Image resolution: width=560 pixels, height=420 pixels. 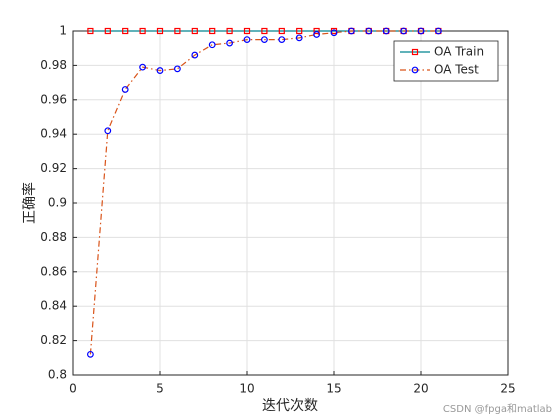 What do you see at coordinates (53, 134) in the screenshot?
I see `y-tick-label: 0.94` at bounding box center [53, 134].